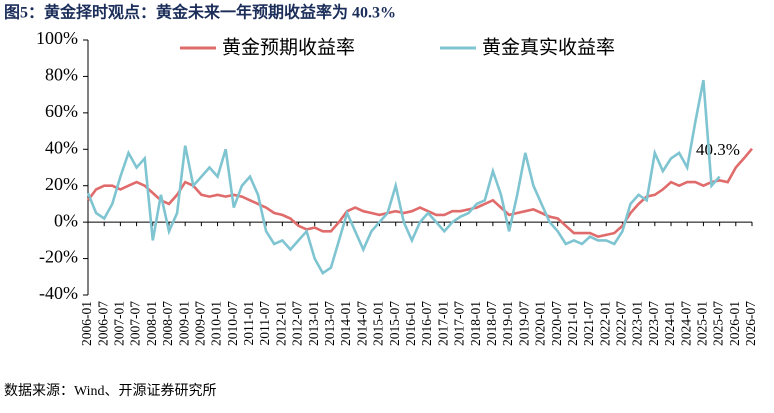 The image size is (774, 413). What do you see at coordinates (102, 323) in the screenshot?
I see `x-tick-label: 2006-07` at bounding box center [102, 323].